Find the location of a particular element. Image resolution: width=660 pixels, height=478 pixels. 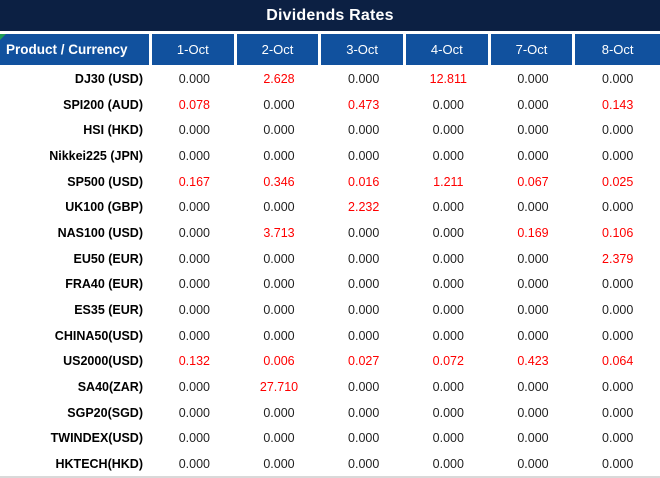

value-cell: 0.106 is located at coordinates (617, 232).